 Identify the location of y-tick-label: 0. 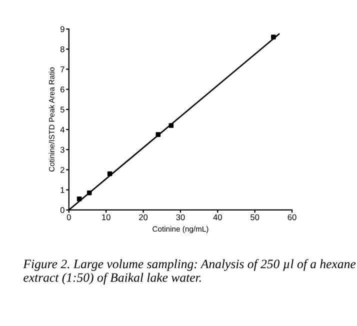
(62, 210).